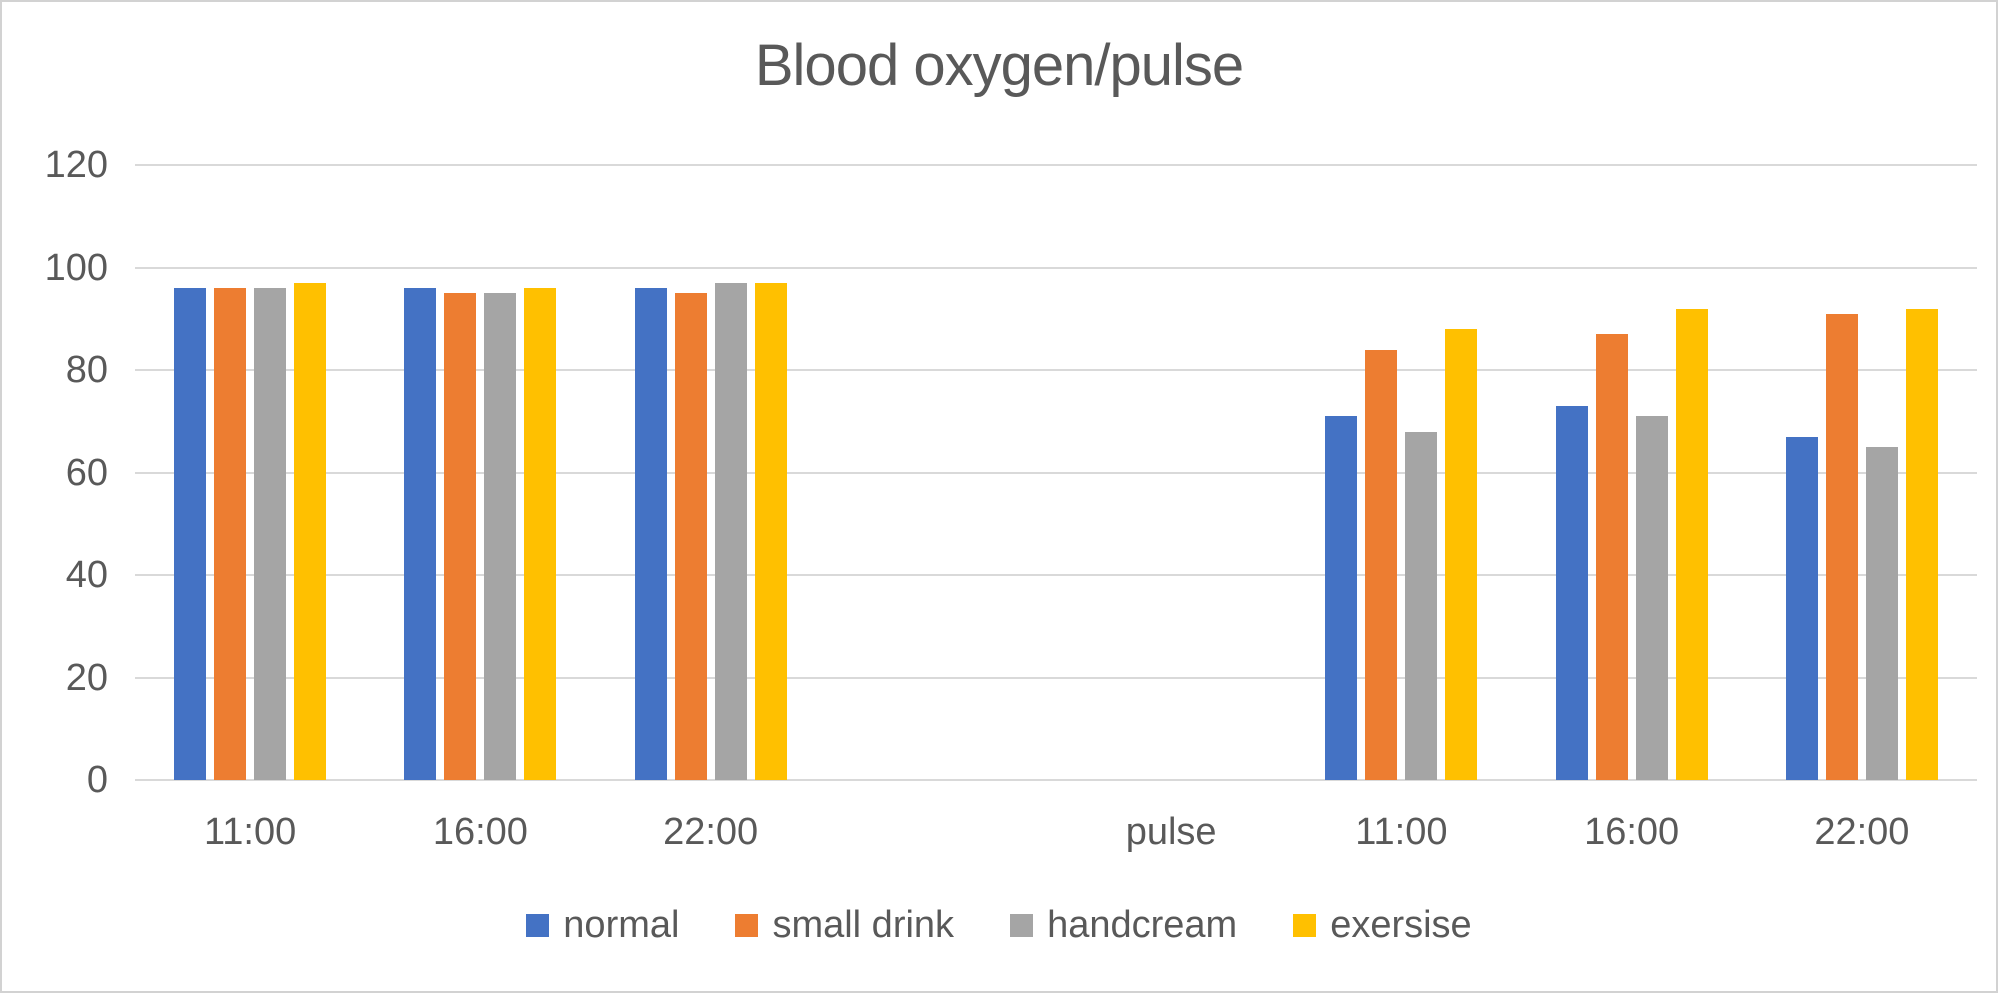 Image resolution: width=1998 pixels, height=993 pixels. I want to click on x-category-label: pulse, so click(1171, 832).